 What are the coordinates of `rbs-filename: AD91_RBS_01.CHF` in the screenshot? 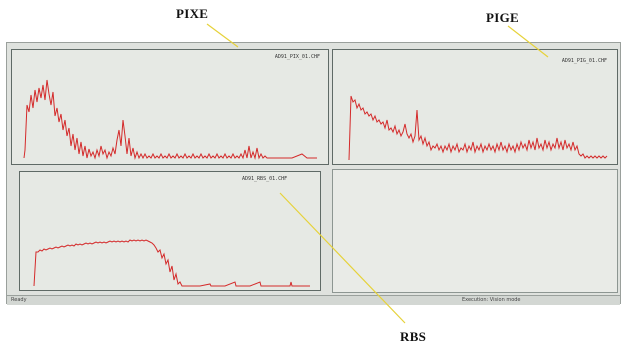 It's located at (265, 179).